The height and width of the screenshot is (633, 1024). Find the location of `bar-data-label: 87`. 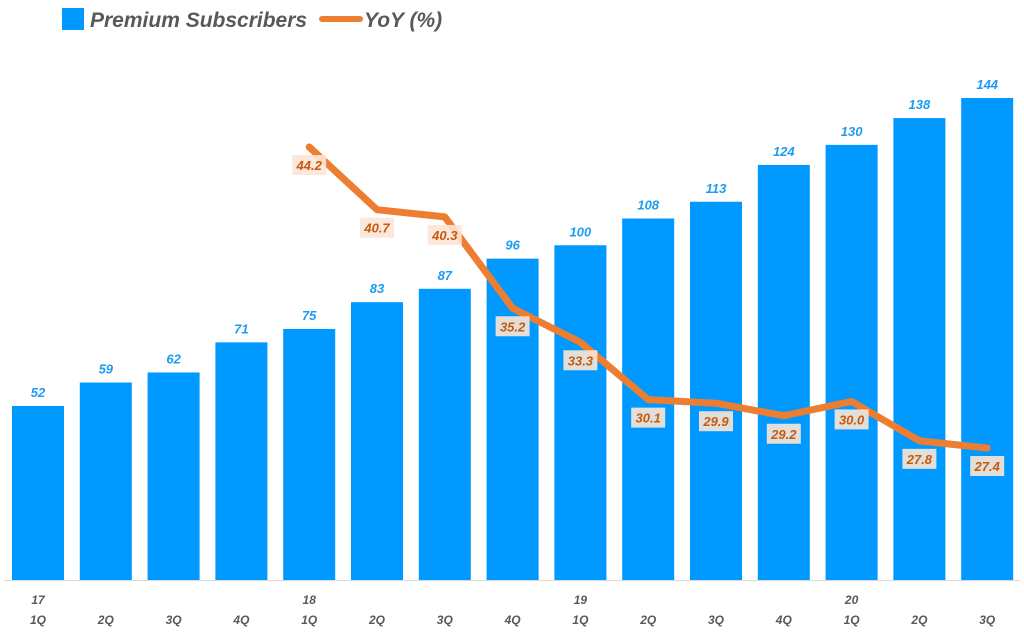

bar-data-label: 87 is located at coordinates (445, 275).